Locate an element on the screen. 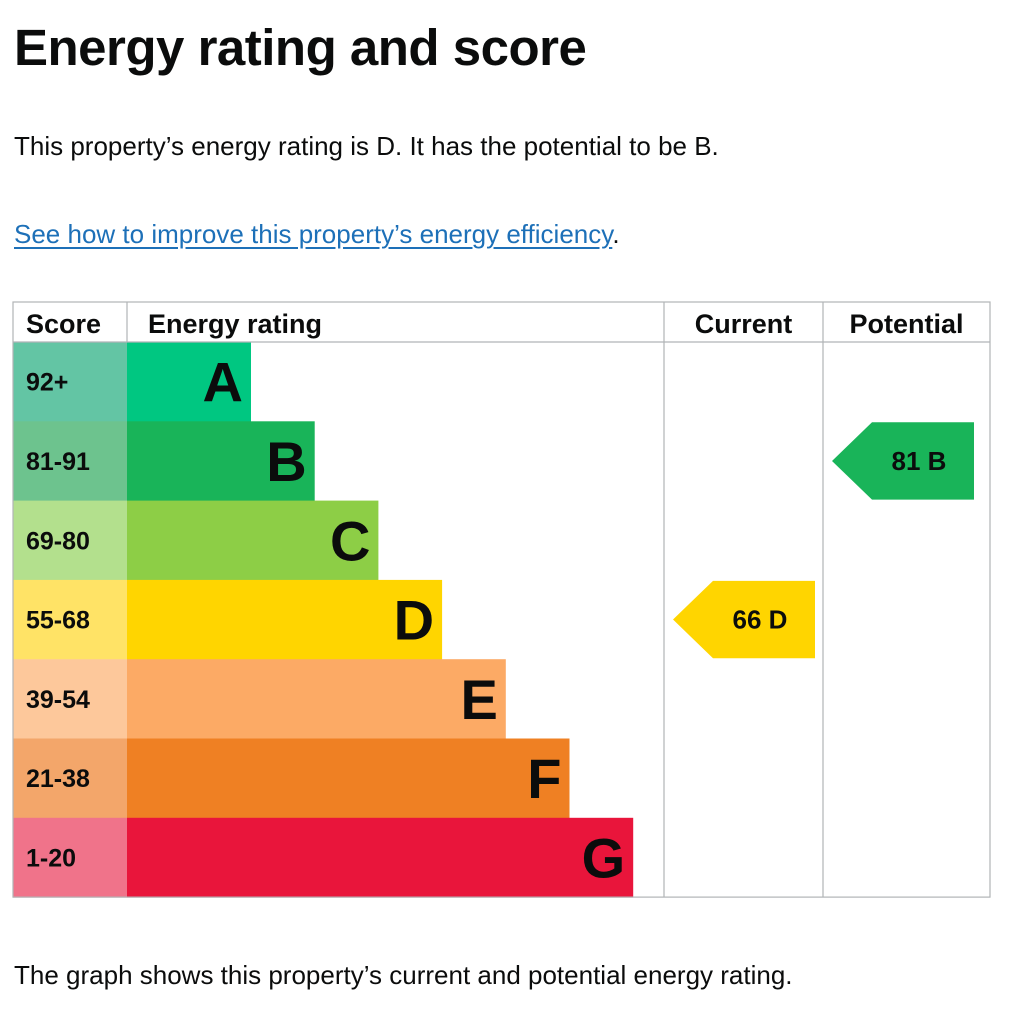  score-cell-F is located at coordinates (70, 778).